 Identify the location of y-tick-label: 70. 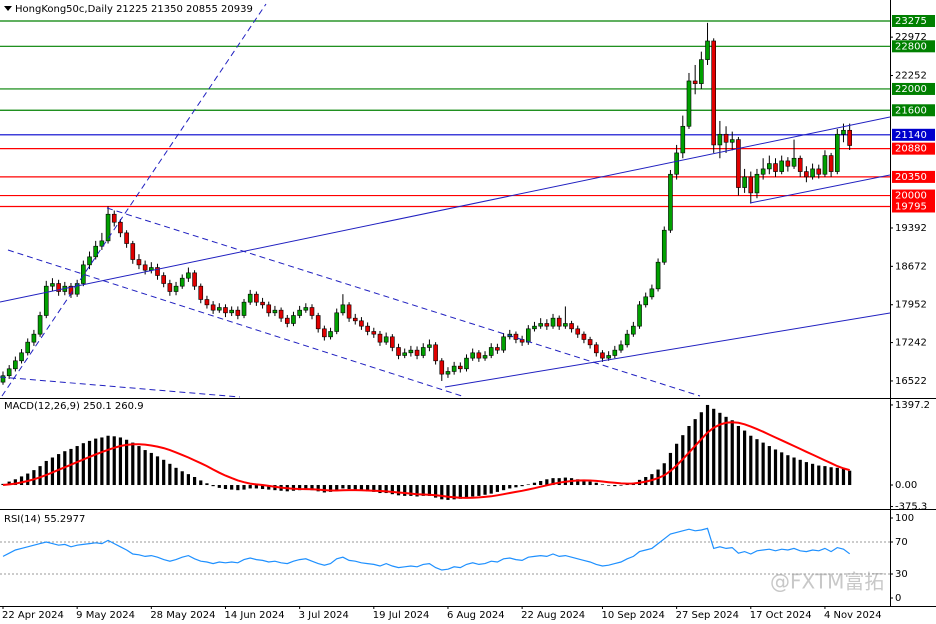
(901, 542).